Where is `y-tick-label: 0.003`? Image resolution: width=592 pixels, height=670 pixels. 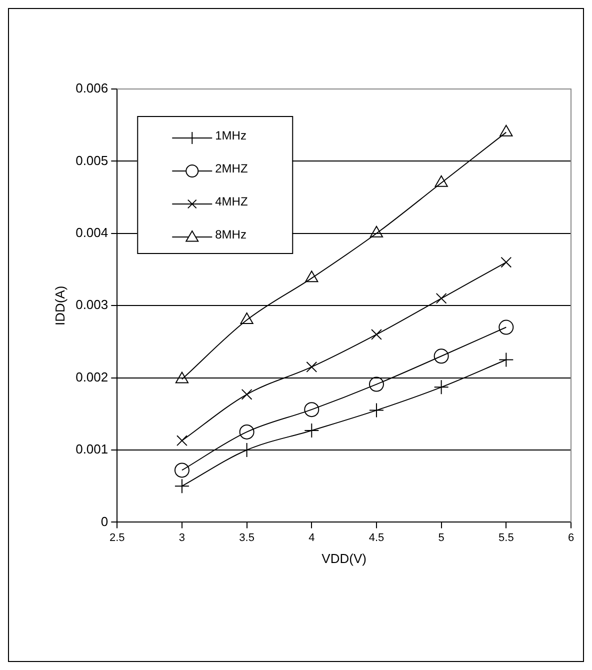
y-tick-label: 0.003 is located at coordinates (92, 304).